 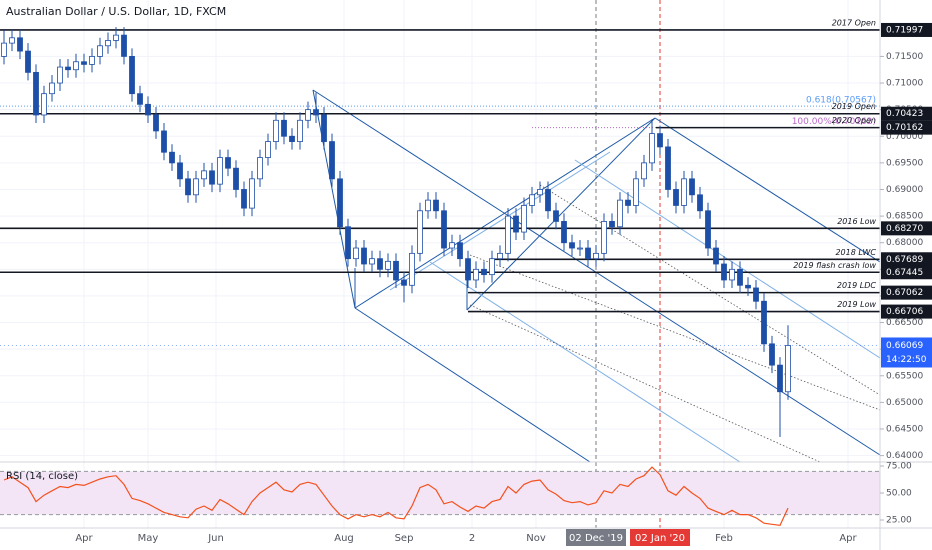 I want to click on y-tick-label: 0.70000, so click(x=904, y=137).